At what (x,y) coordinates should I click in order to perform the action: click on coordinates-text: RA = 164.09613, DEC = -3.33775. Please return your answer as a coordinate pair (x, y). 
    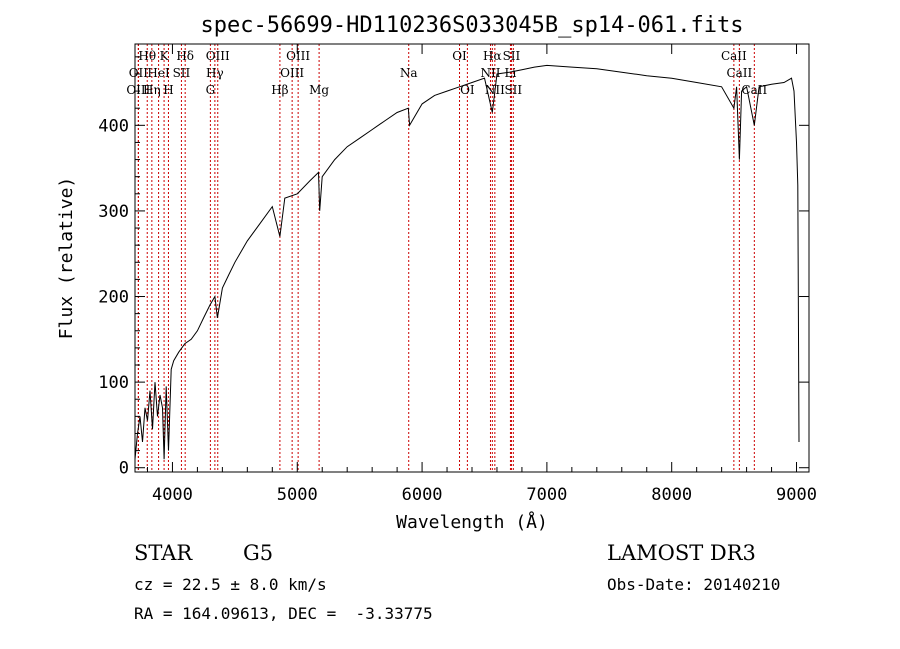
    Looking at the image, I should click on (283, 613).